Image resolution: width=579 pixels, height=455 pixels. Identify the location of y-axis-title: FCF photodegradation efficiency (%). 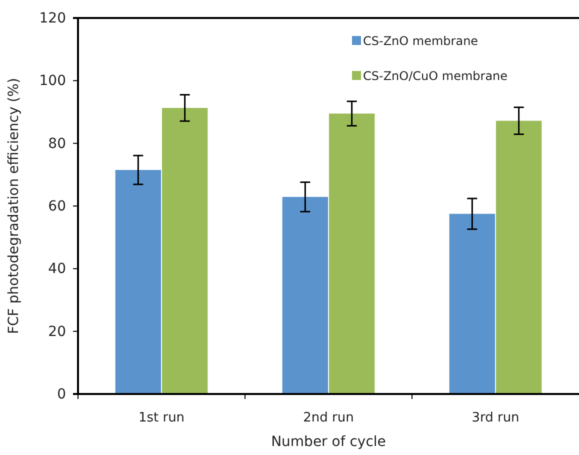
(14, 206).